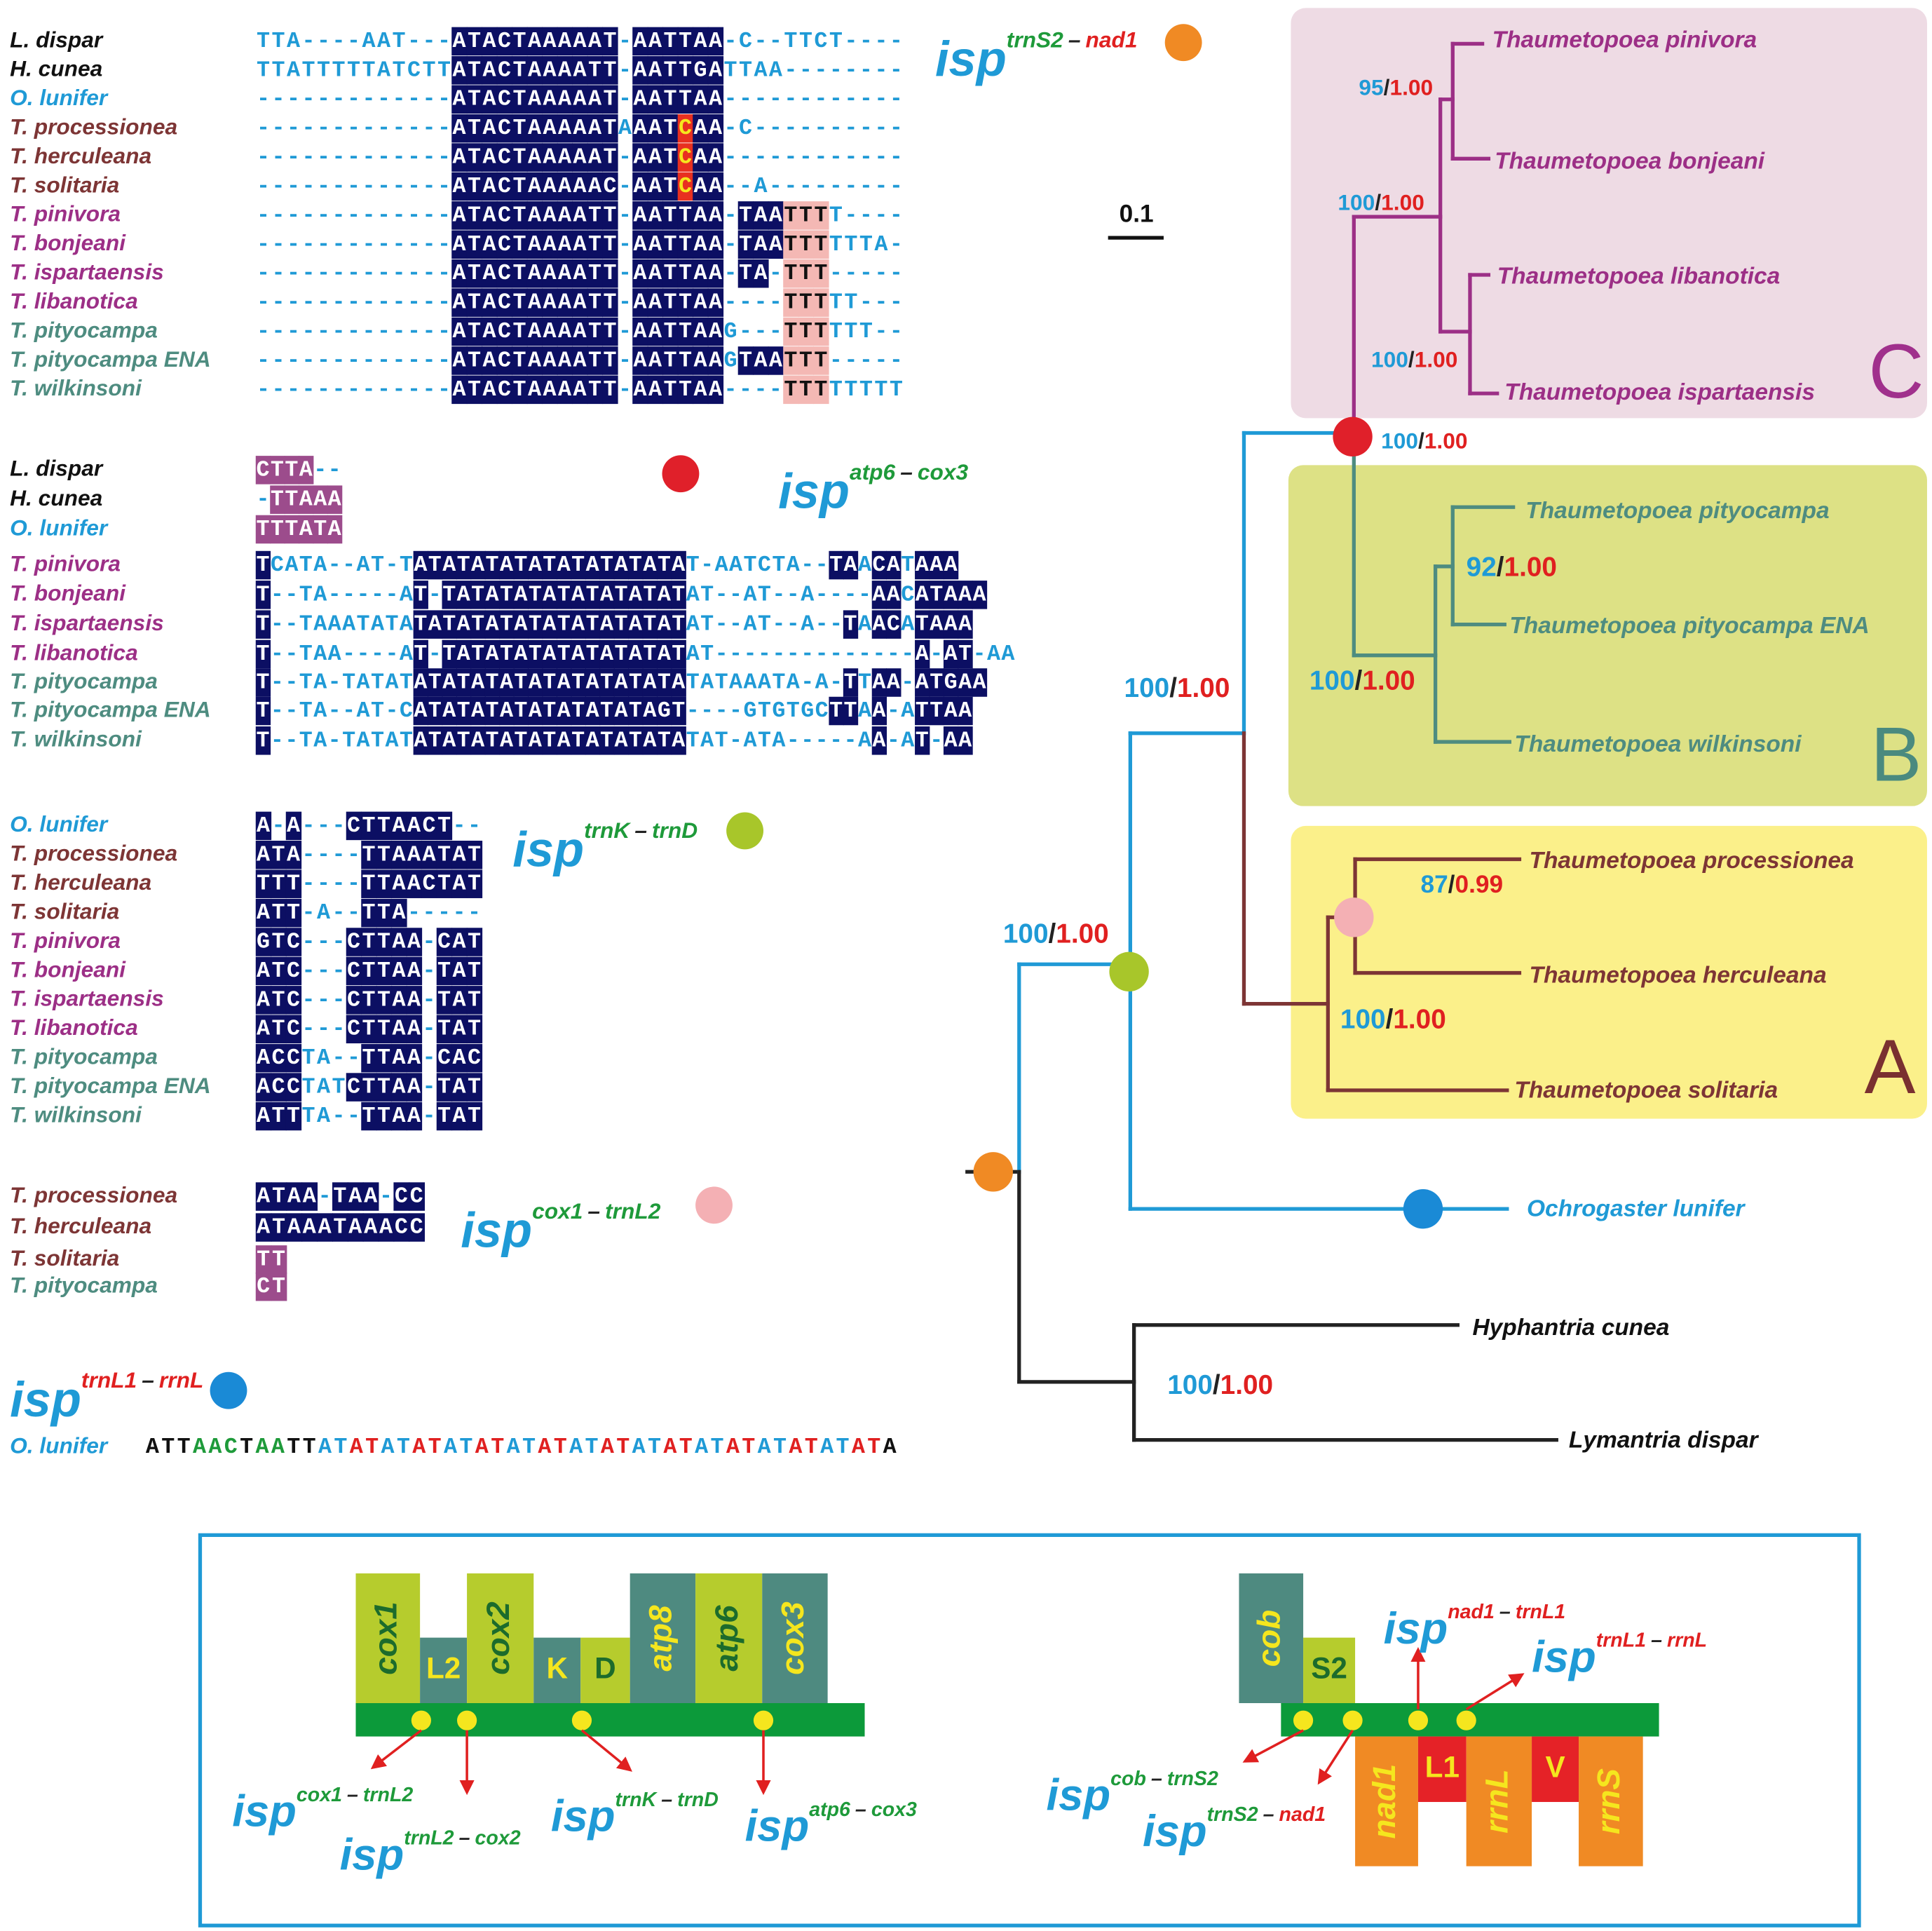  I want to click on taxon-name: T. pityocampa, so click(84, 680).